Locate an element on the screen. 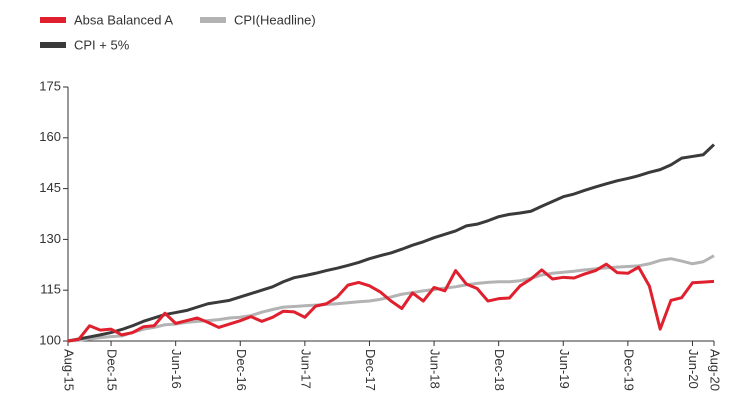 The height and width of the screenshot is (401, 734). y-tick-label: 100 is located at coordinates (50, 339).